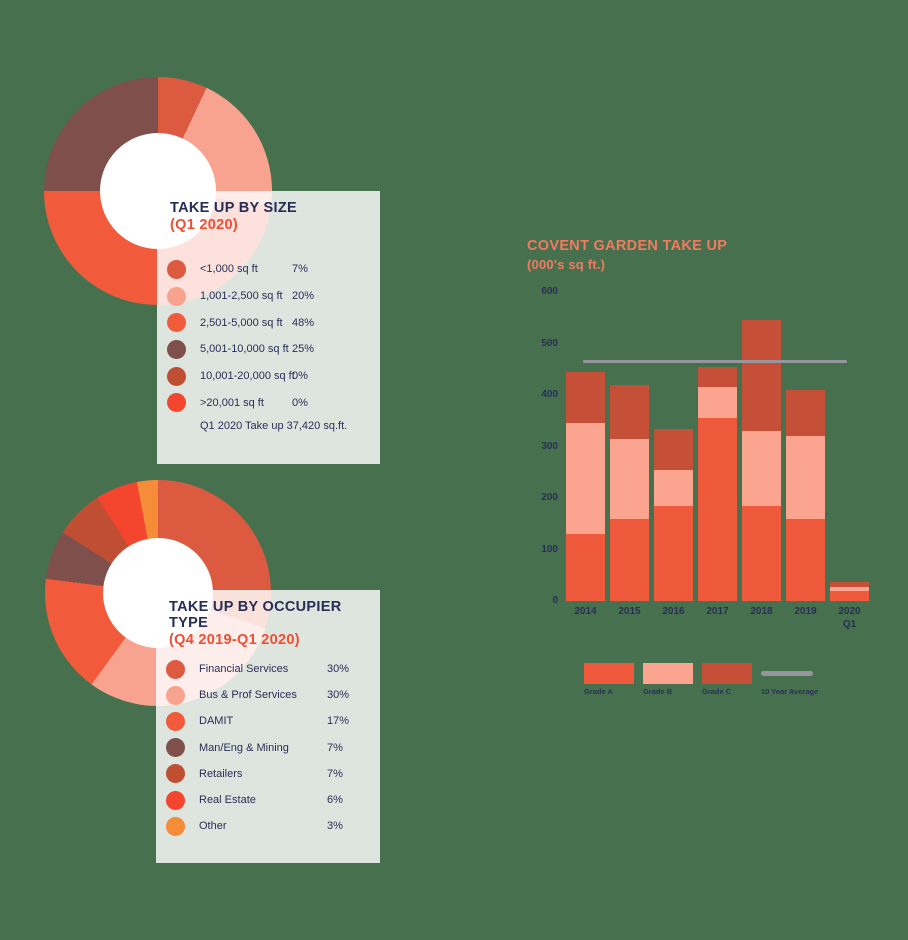 The width and height of the screenshot is (908, 940). I want to click on legend-label: Grade A, so click(598, 691).